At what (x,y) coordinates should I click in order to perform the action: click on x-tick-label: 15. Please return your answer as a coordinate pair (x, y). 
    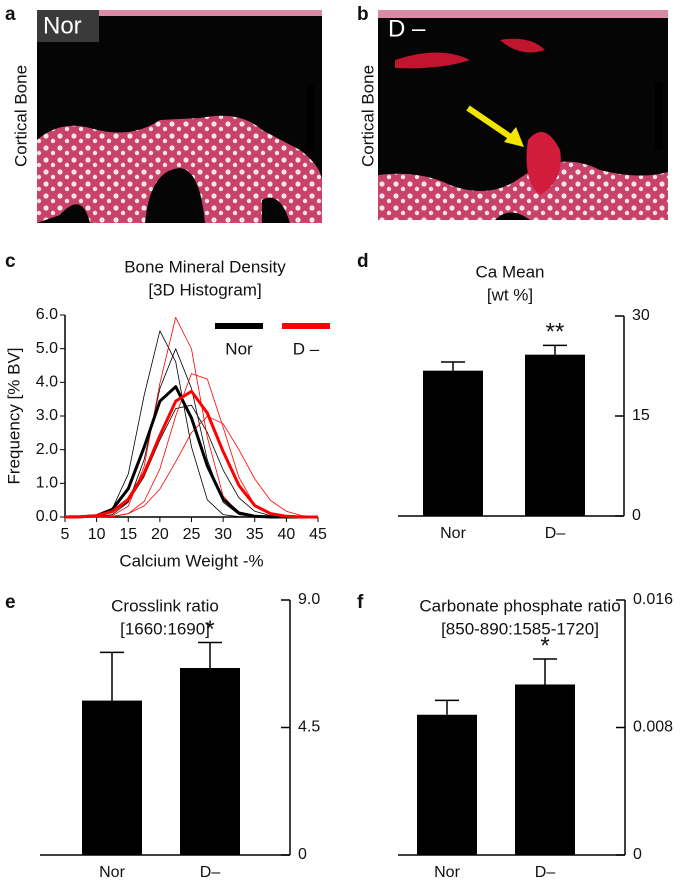
    Looking at the image, I should click on (128, 534).